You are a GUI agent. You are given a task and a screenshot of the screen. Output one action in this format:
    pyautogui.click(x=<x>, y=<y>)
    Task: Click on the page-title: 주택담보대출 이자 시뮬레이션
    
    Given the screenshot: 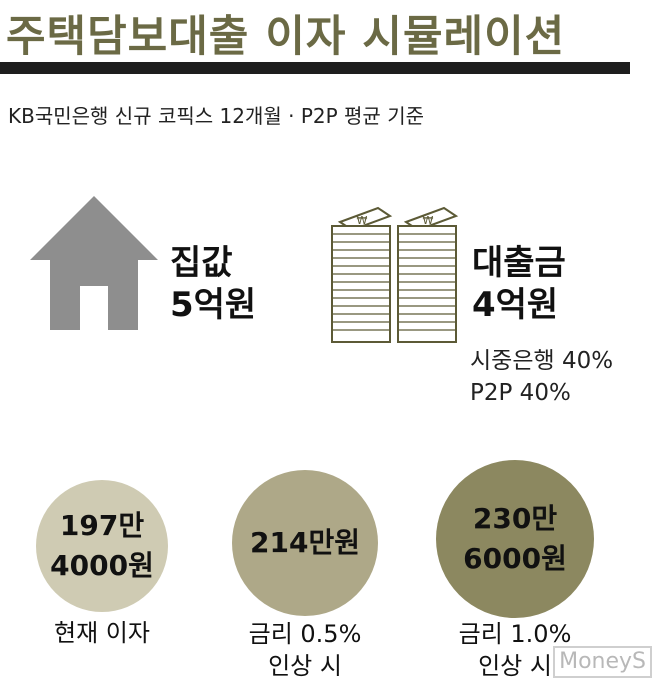 What is the action you would take?
    pyautogui.click(x=286, y=37)
    